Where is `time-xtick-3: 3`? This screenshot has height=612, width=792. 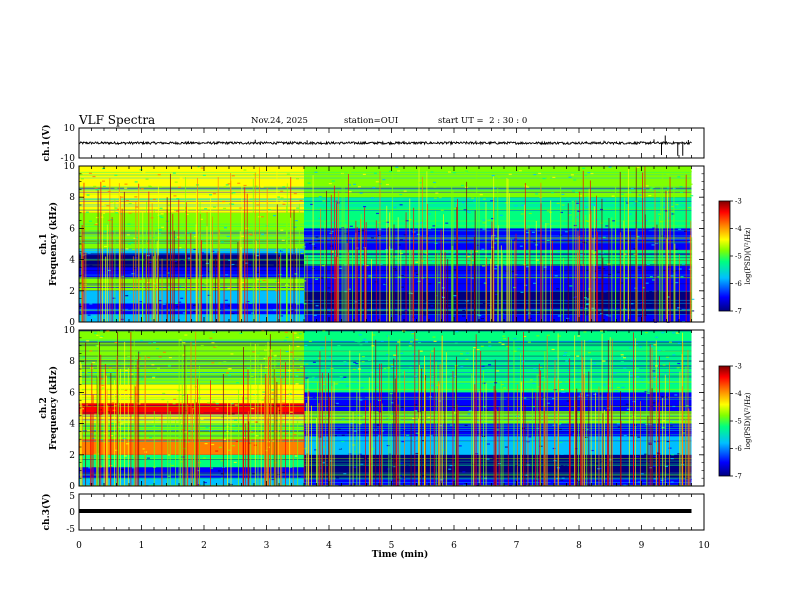
time-xtick-3: 3 is located at coordinates (267, 546).